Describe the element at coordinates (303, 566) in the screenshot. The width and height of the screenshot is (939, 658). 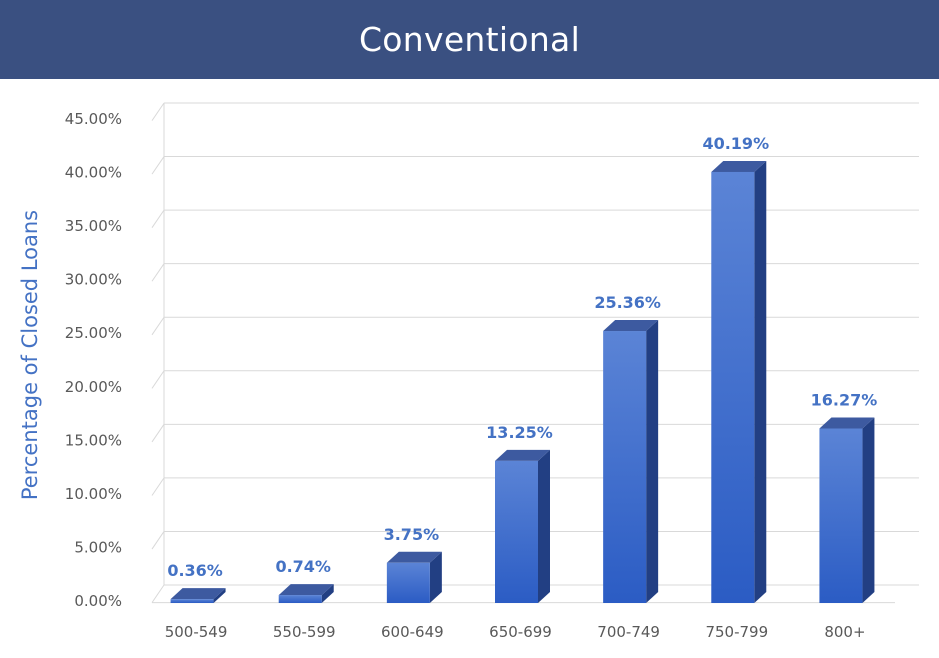
I see `data-label: 0.74%` at that location.